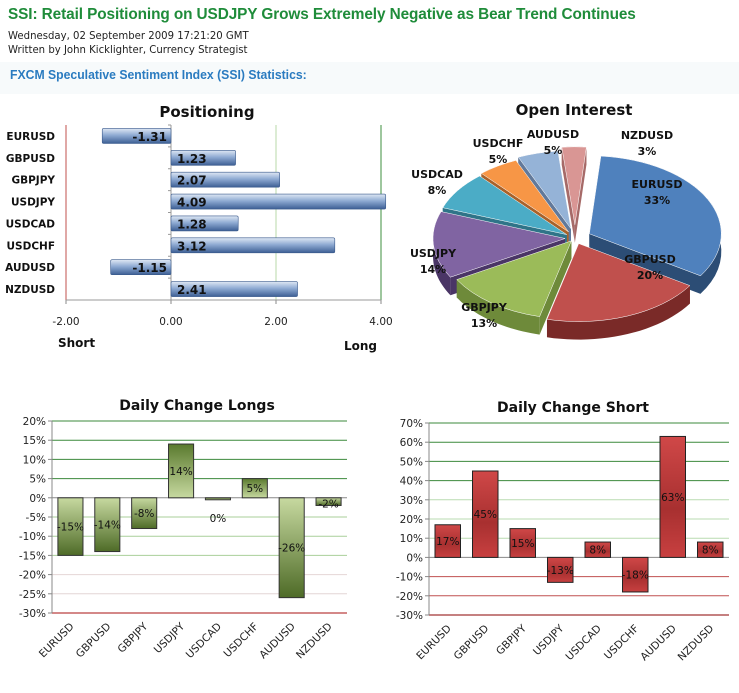 This screenshot has height=693, width=739. I want to click on positioning-category-label: EURUSD, so click(30, 137).